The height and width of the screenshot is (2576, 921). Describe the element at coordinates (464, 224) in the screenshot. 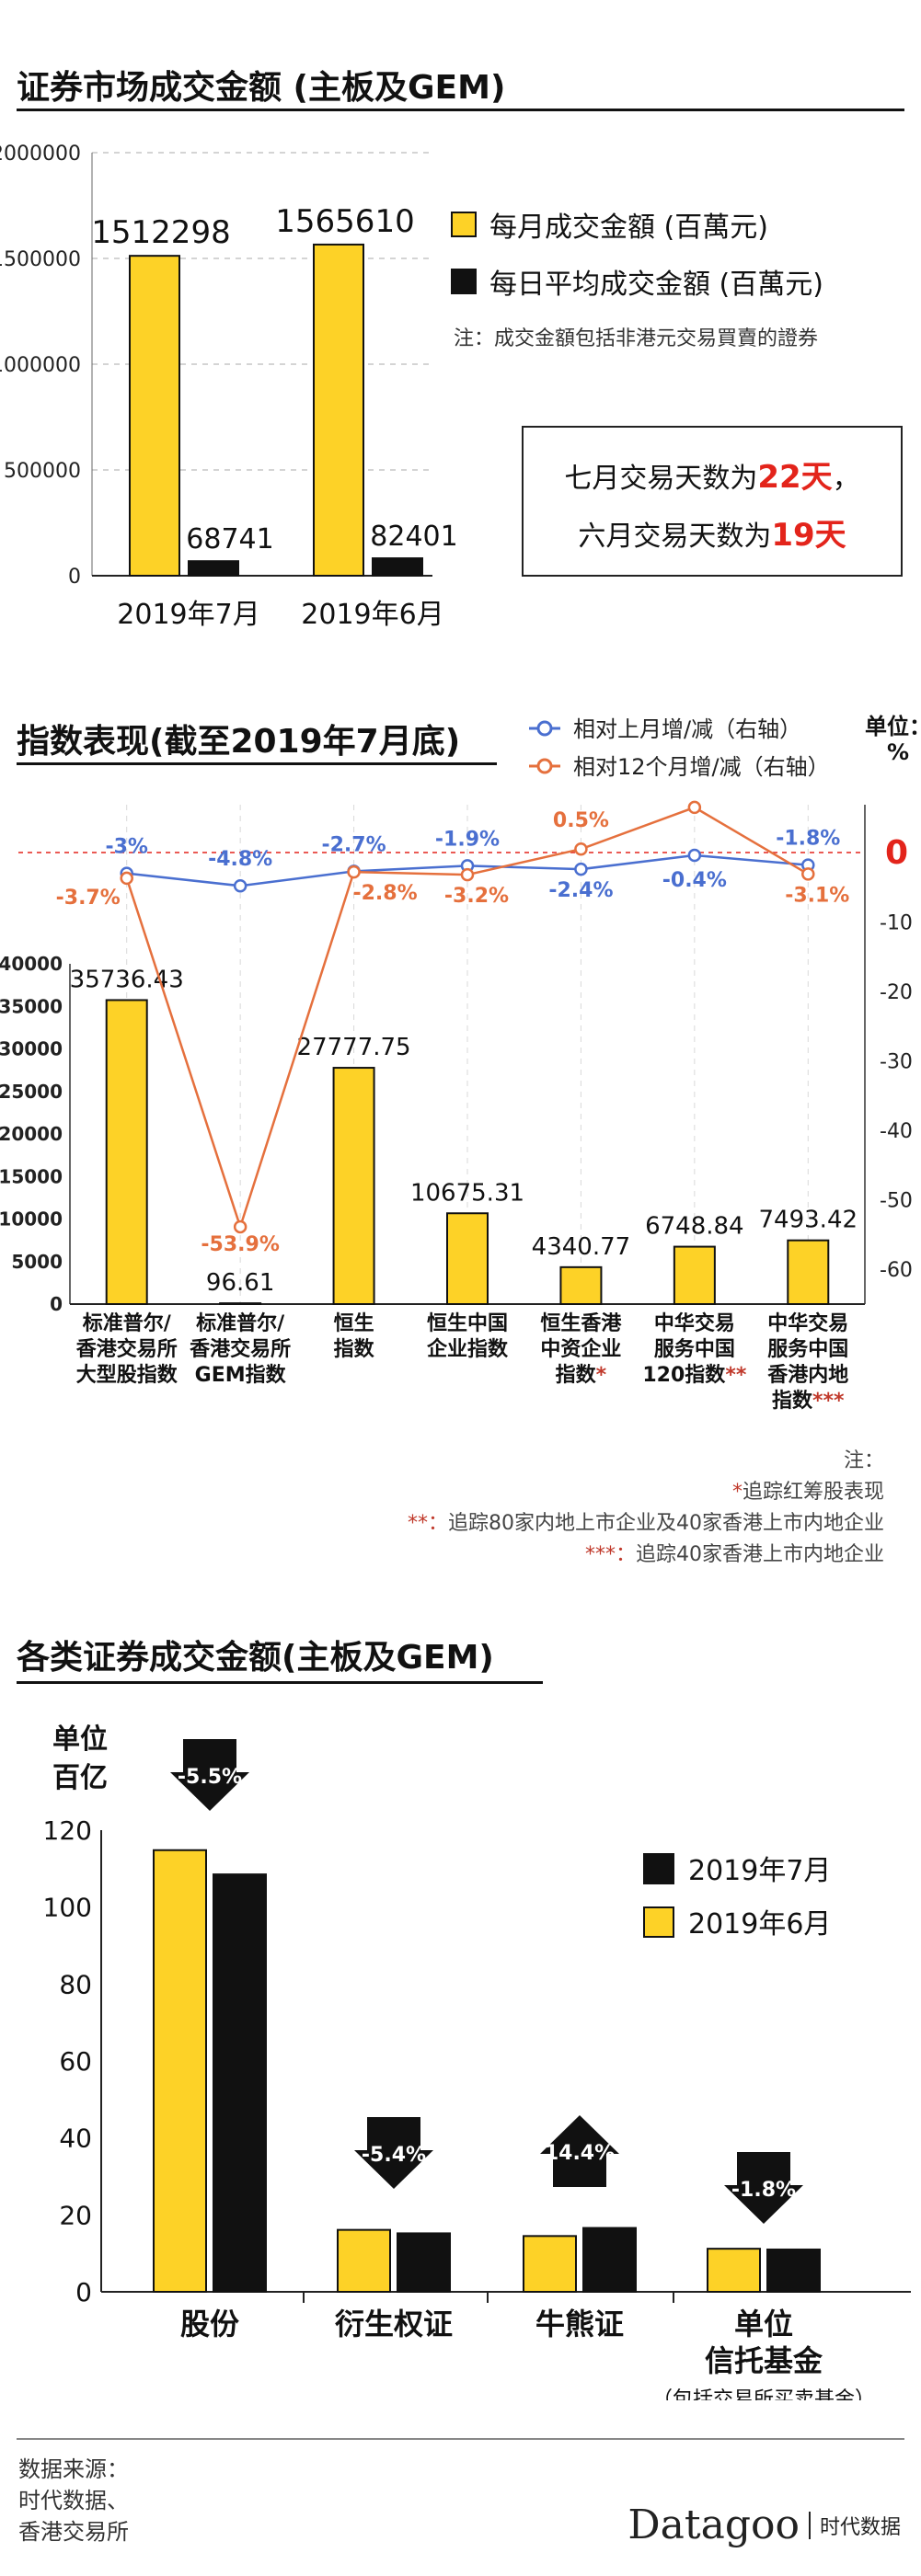

I see `legend-swatch-monthly` at that location.